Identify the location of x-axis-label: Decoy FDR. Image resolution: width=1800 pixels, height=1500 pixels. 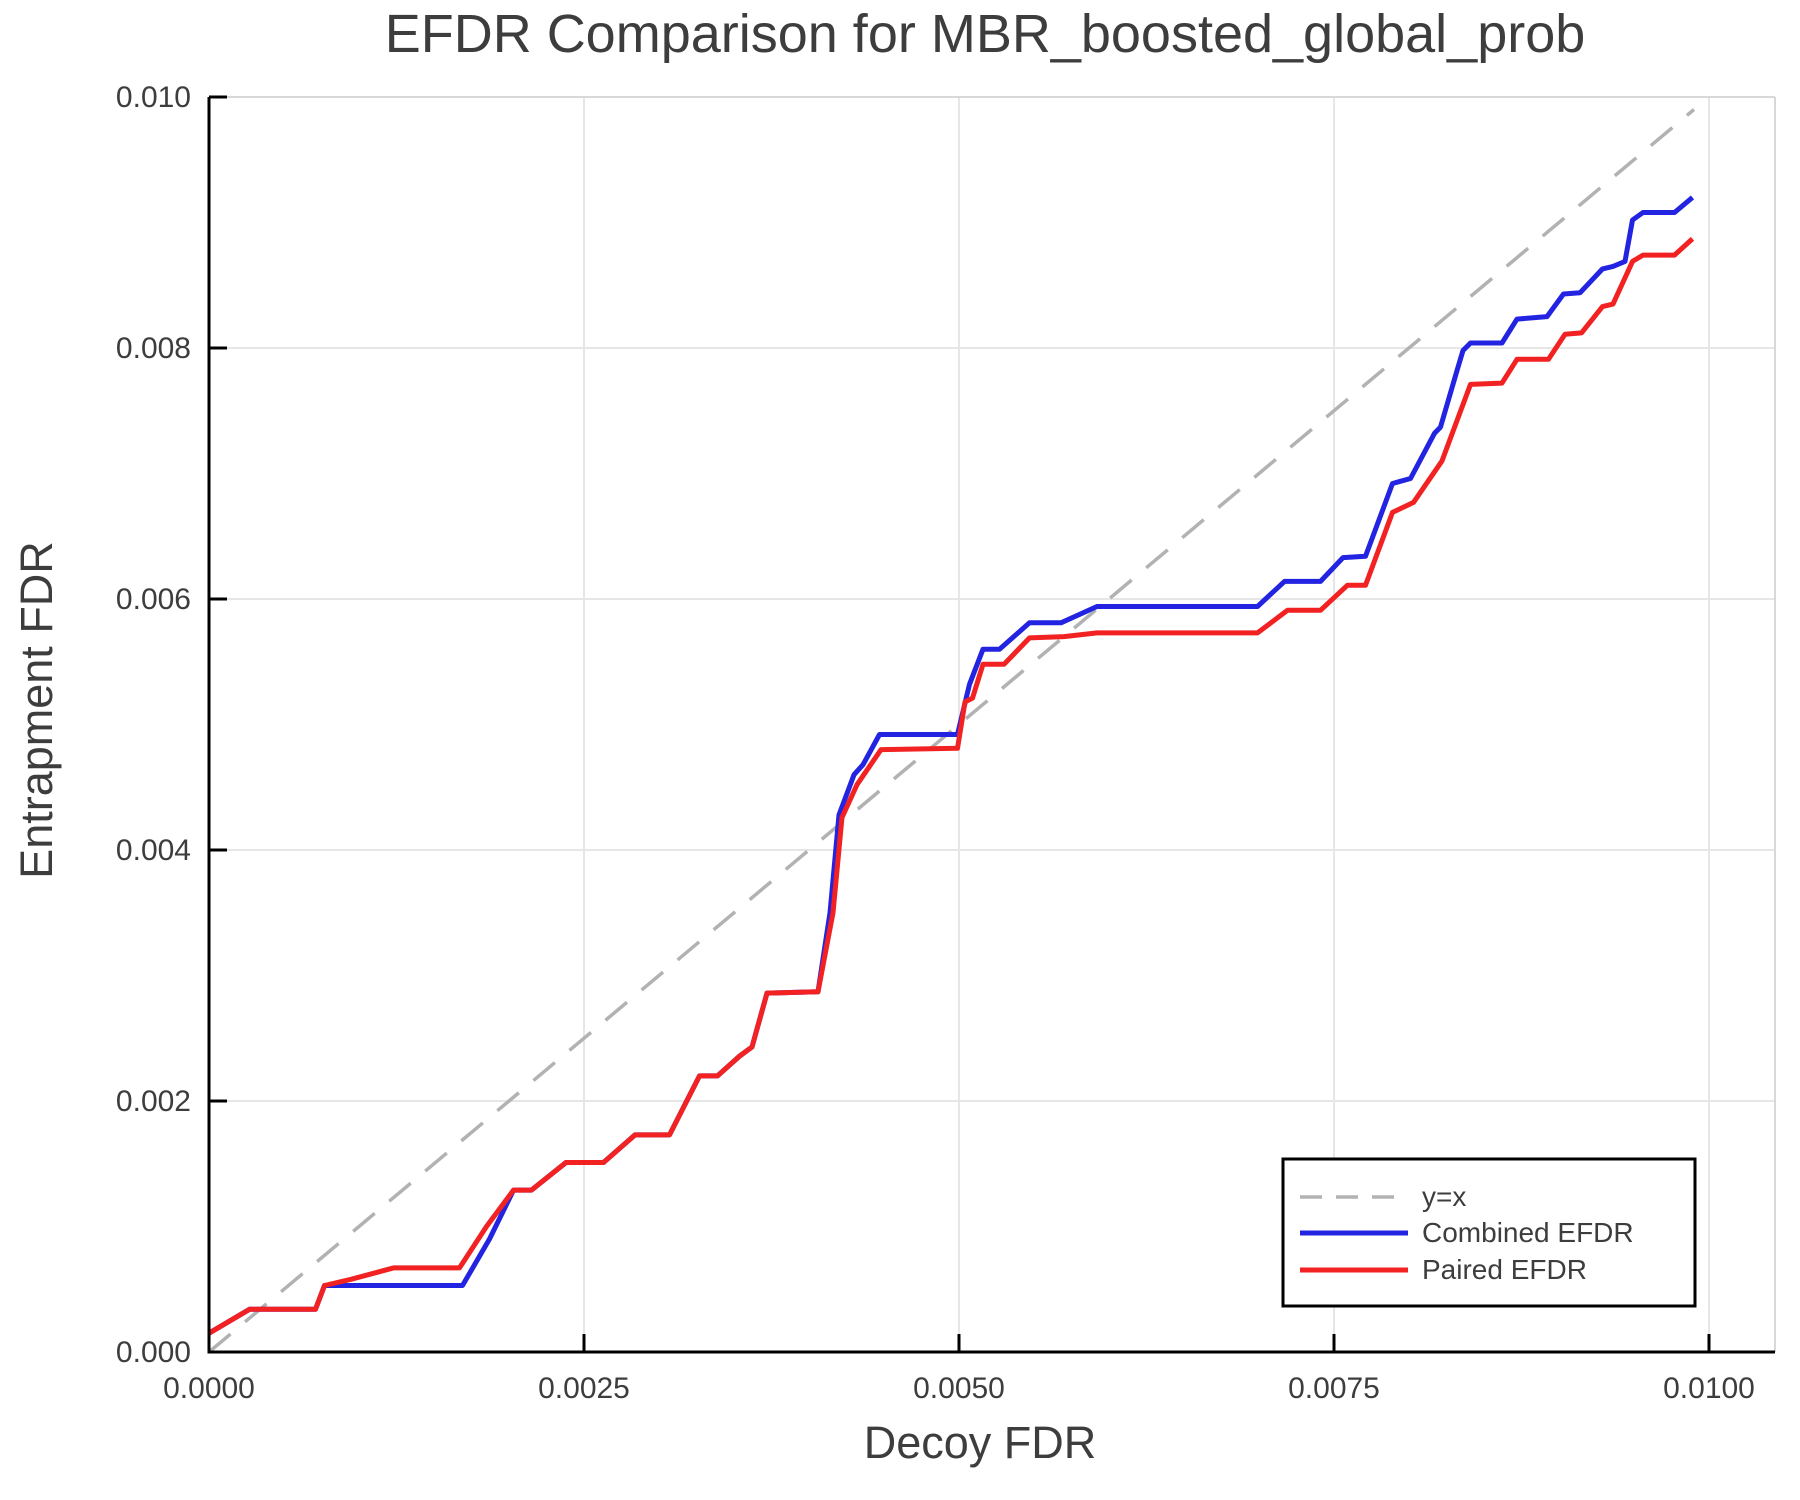
(980, 1442).